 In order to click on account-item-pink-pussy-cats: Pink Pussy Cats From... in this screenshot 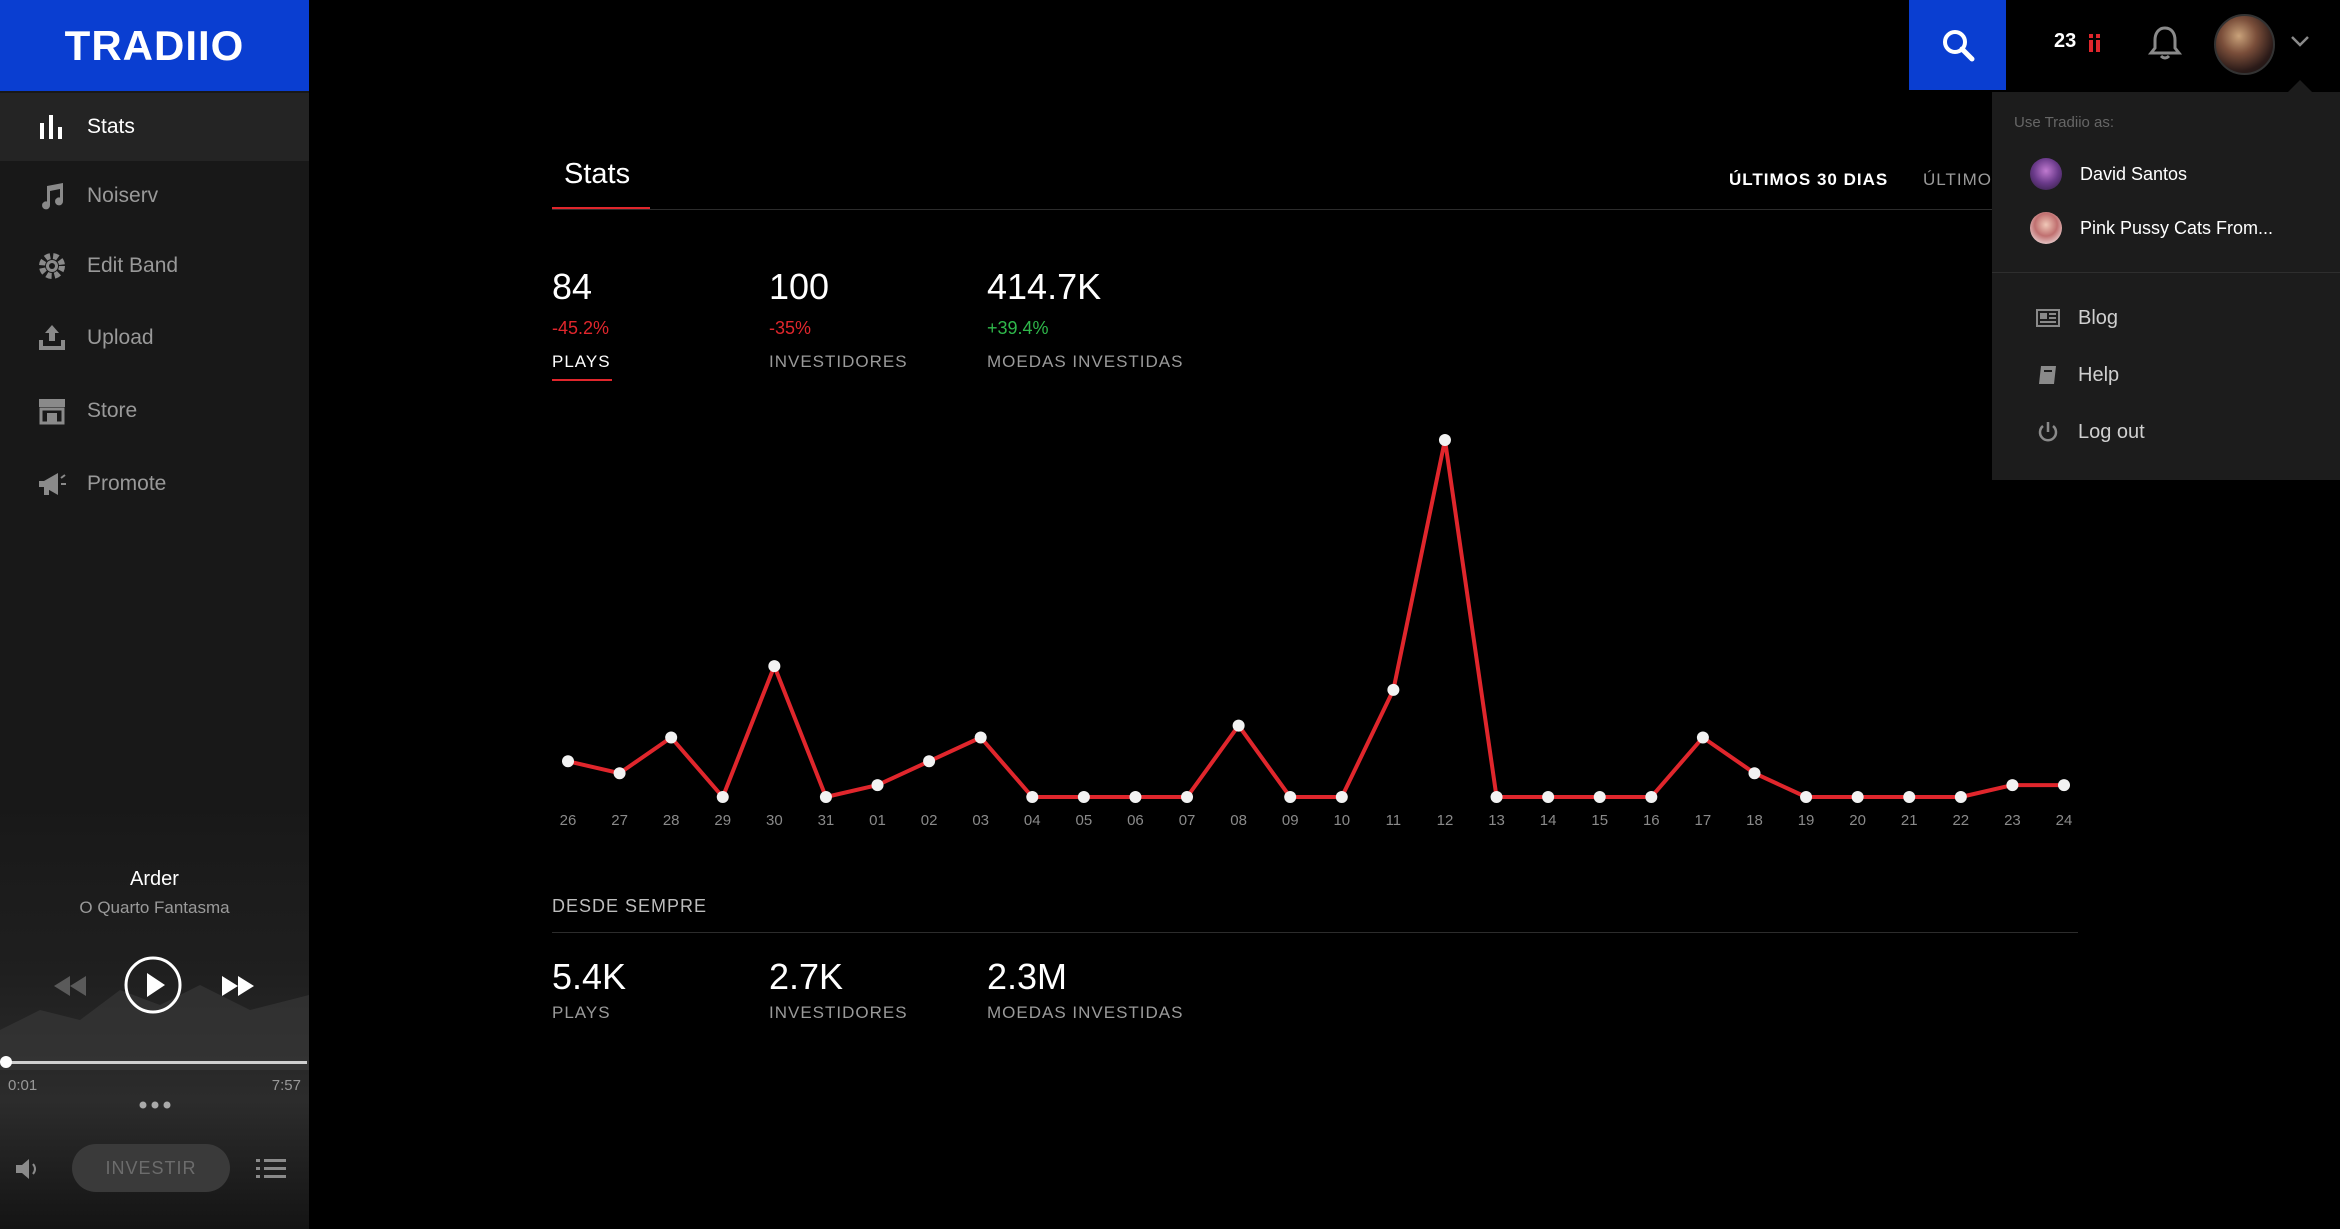, I will do `click(2151, 228)`.